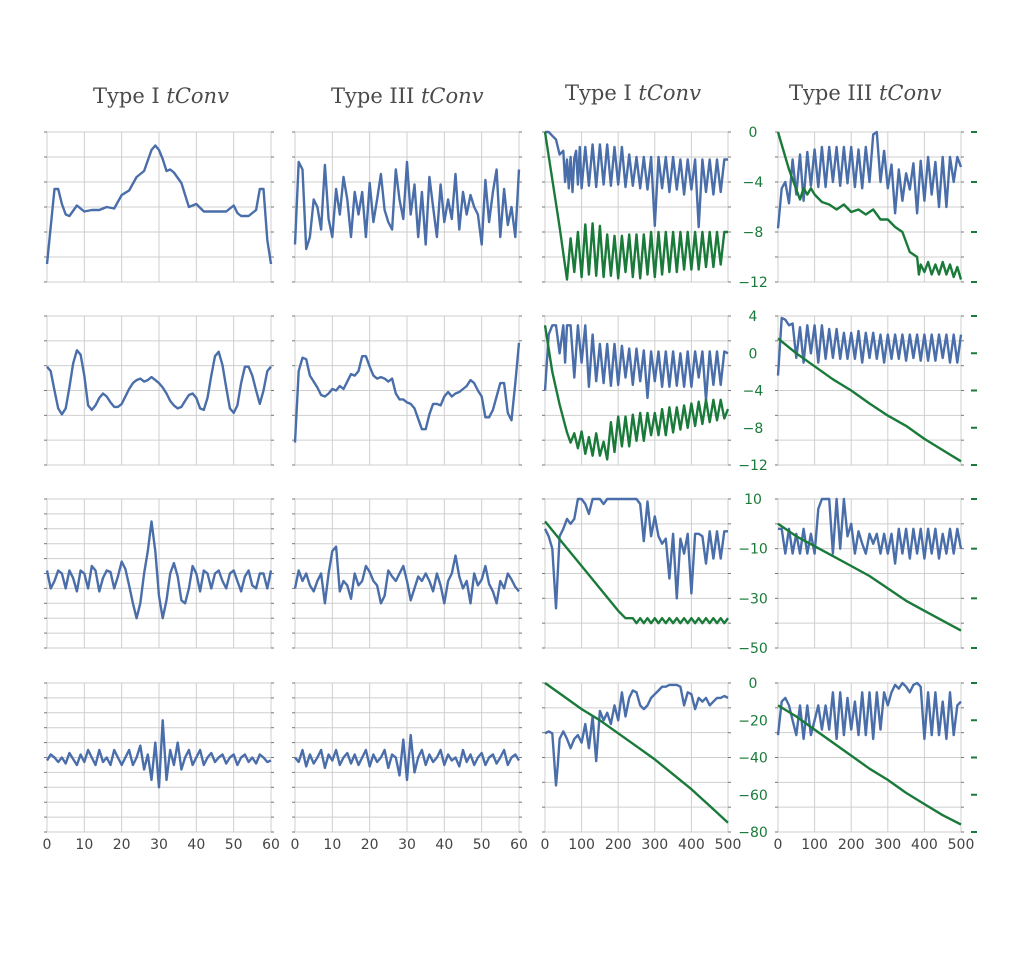 This screenshot has width=1024, height=980. Describe the element at coordinates (753, 550) in the screenshot. I see `y-tick-label: −10` at that location.